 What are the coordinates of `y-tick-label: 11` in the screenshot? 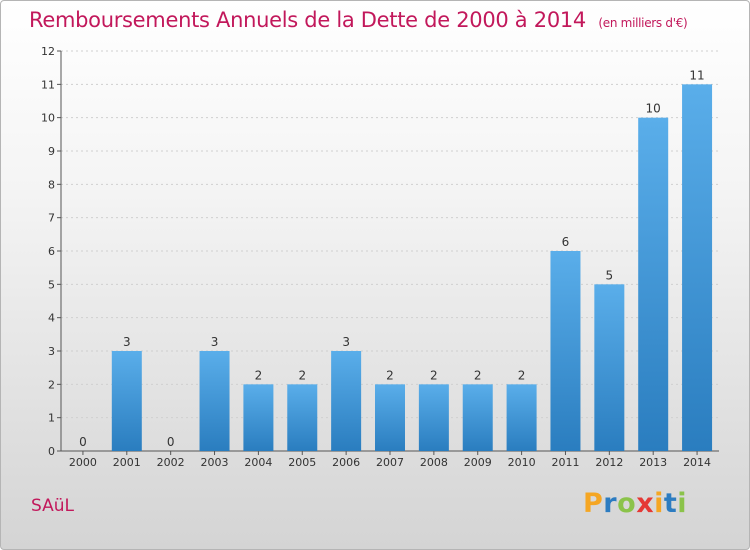 It's located at (48, 84).